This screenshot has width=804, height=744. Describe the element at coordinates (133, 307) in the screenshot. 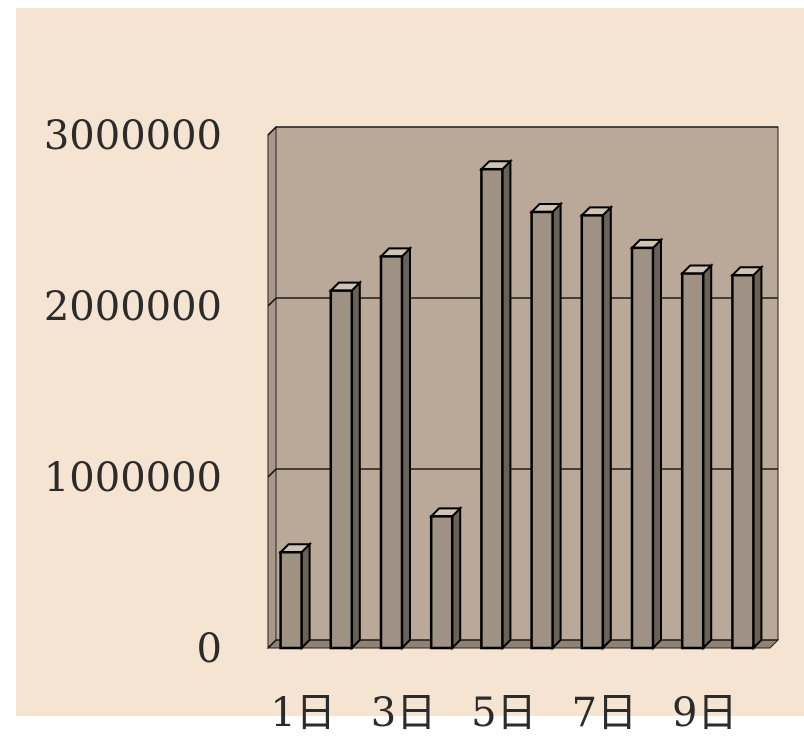

I see `y-tick-label: 2000000` at that location.